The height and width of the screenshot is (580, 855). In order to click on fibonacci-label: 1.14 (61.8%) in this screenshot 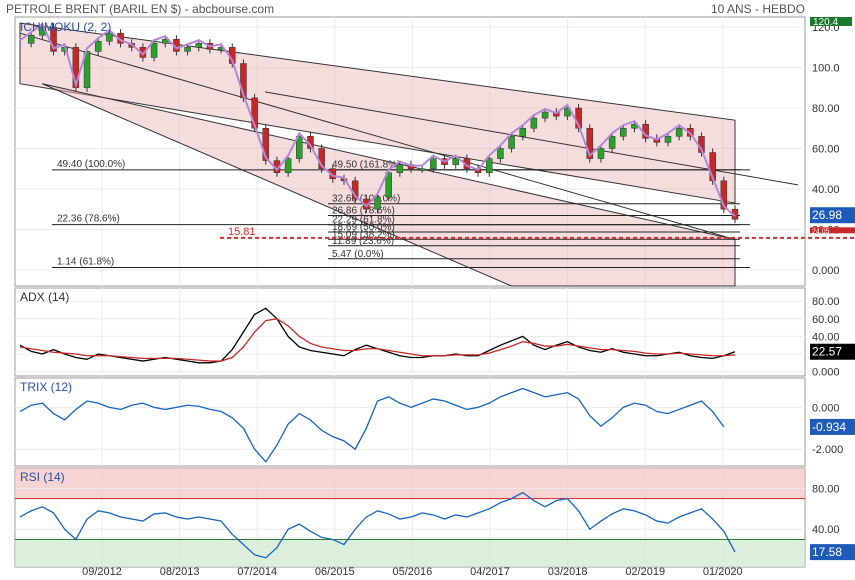, I will do `click(85, 262)`.